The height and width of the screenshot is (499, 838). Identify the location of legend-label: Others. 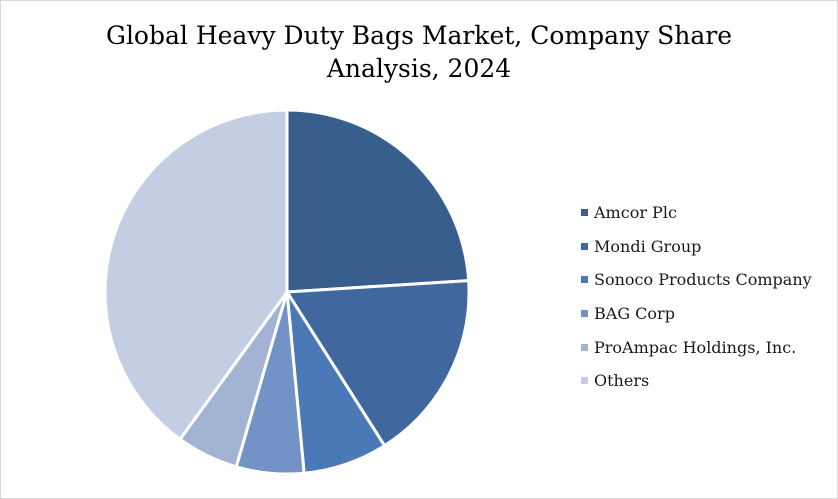
(622, 381).